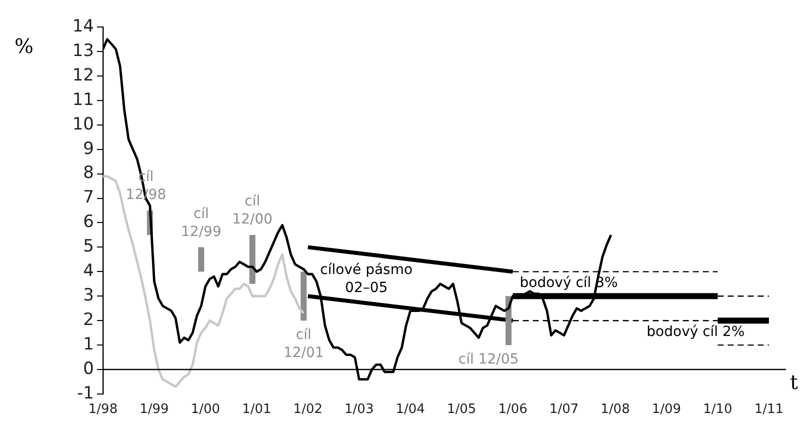 This screenshot has width=800, height=425. I want to click on y-tick-label: 3, so click(88, 296).